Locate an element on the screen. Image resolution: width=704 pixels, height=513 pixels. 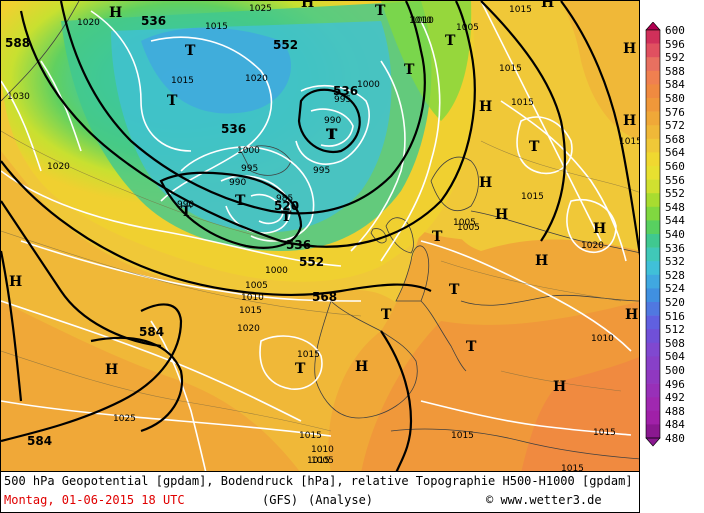
legend-value: 488 is located at coordinates (675, 411).